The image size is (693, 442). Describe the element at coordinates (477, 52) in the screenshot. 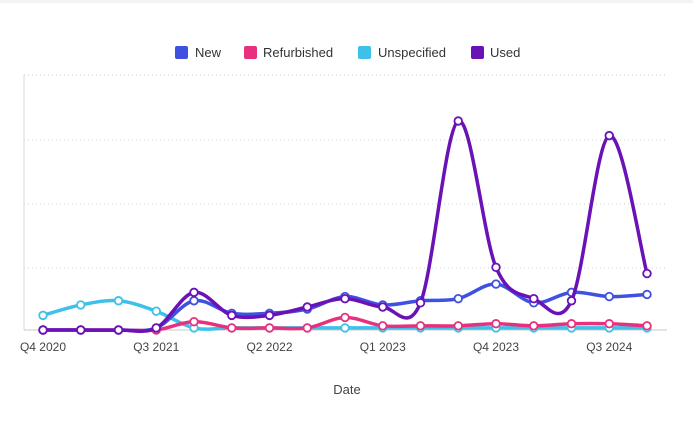

I see `legend-swatch-used` at that location.